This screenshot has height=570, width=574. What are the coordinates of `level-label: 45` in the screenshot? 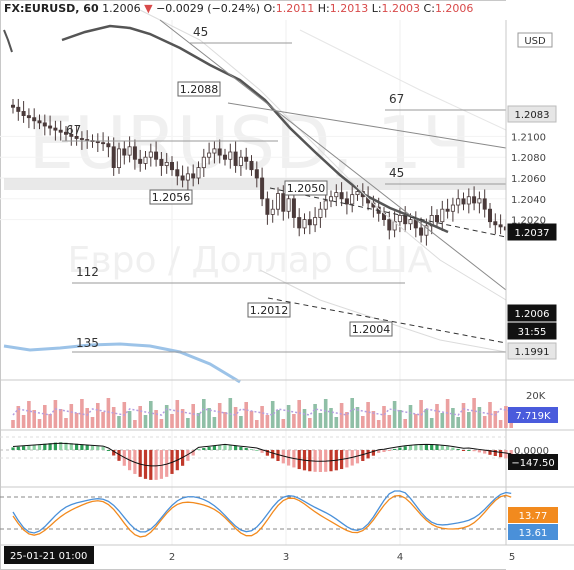 It's located at (200, 32).